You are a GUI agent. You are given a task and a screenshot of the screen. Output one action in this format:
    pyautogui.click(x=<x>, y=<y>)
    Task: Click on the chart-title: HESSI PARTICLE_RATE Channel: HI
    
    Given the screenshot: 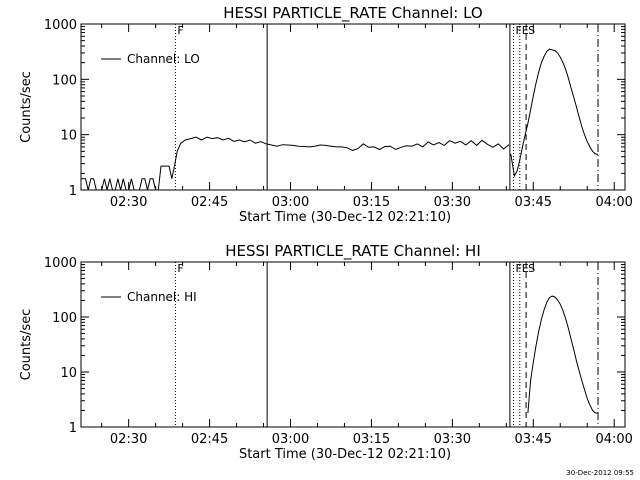 What is the action you would take?
    pyautogui.click(x=353, y=251)
    